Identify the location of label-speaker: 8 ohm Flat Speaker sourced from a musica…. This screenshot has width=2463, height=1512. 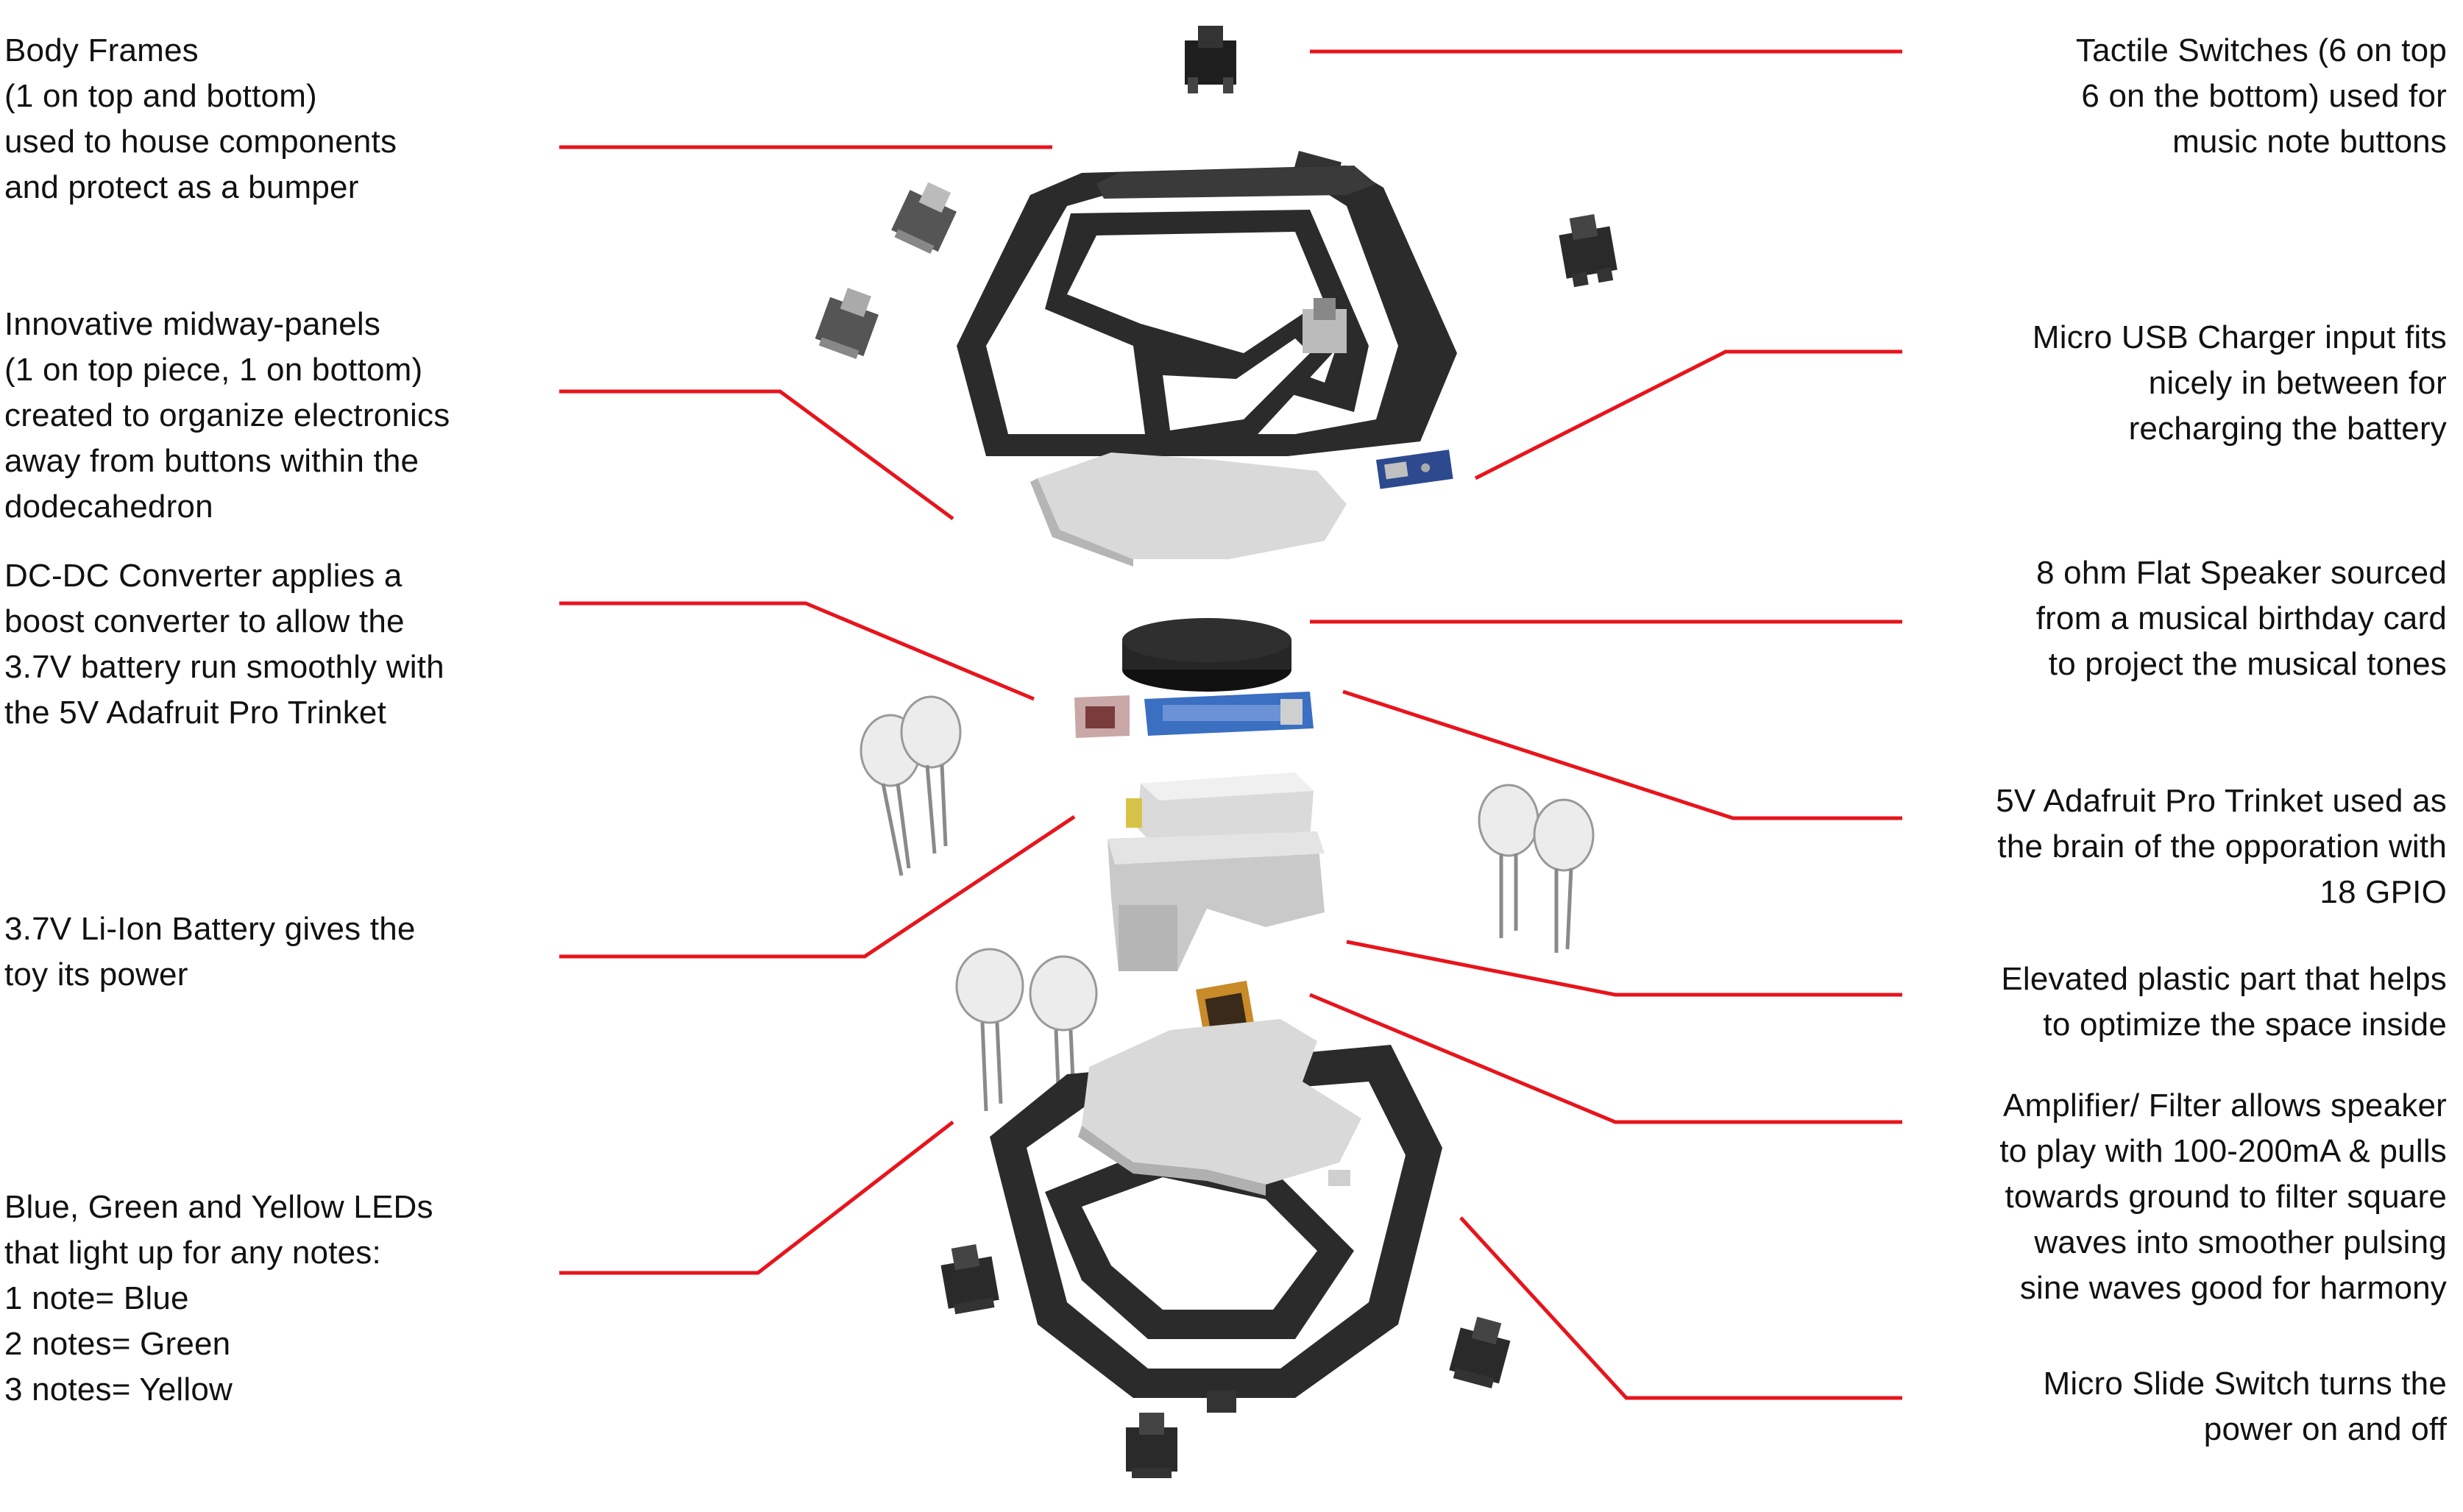
(2241, 618).